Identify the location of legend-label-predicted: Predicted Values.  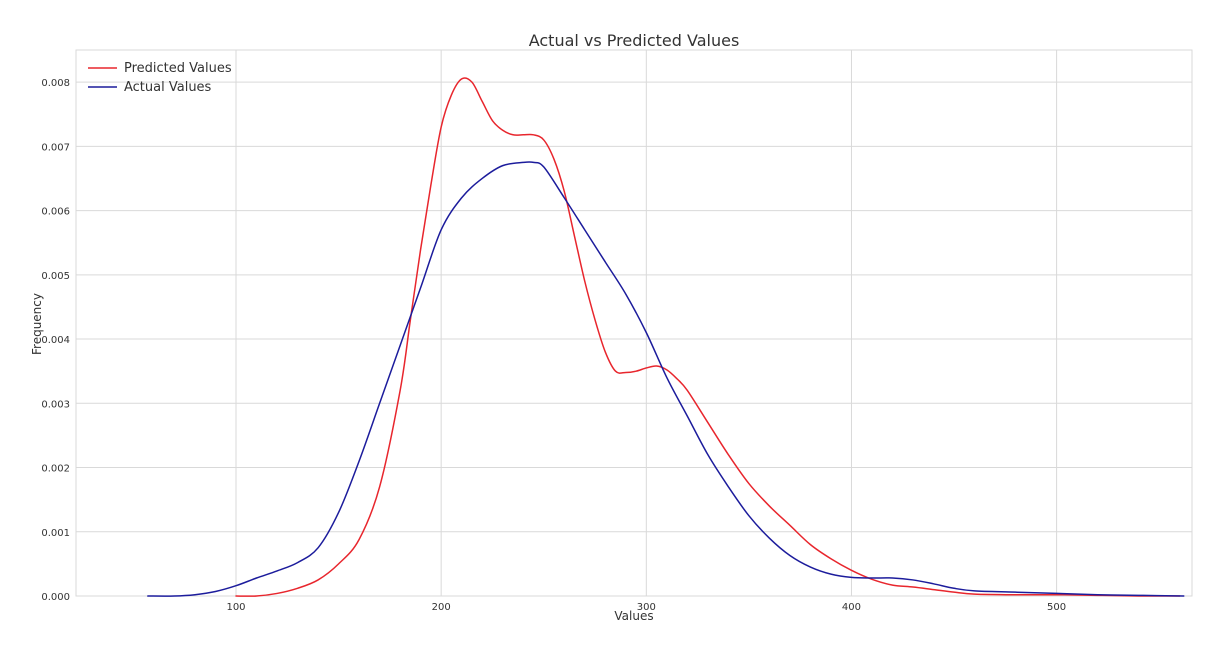
(178, 68).